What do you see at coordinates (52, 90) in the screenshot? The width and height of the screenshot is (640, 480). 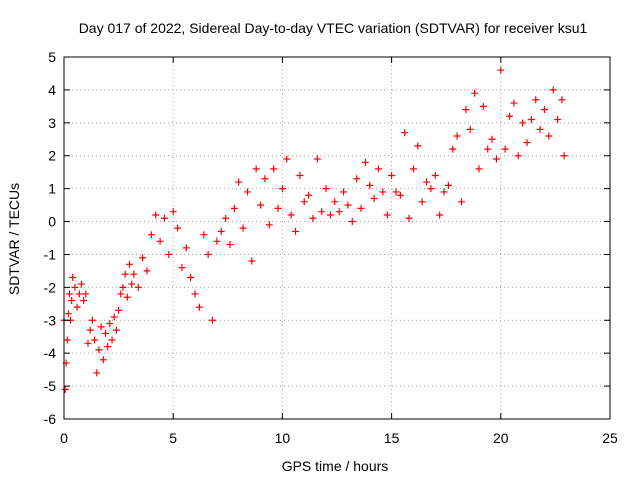 I see `y-tick-label: 4` at bounding box center [52, 90].